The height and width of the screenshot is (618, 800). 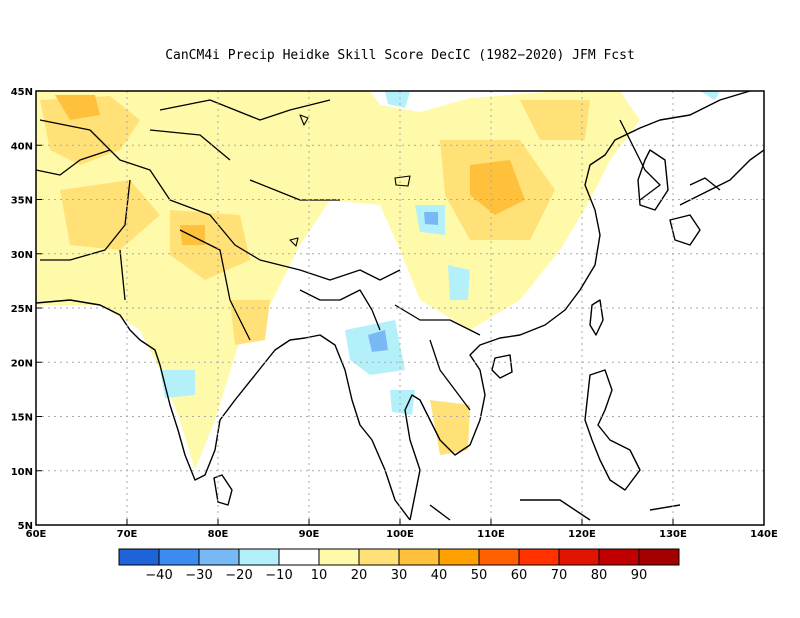 I want to click on longitude-tick-label: 80E, so click(x=218, y=534).